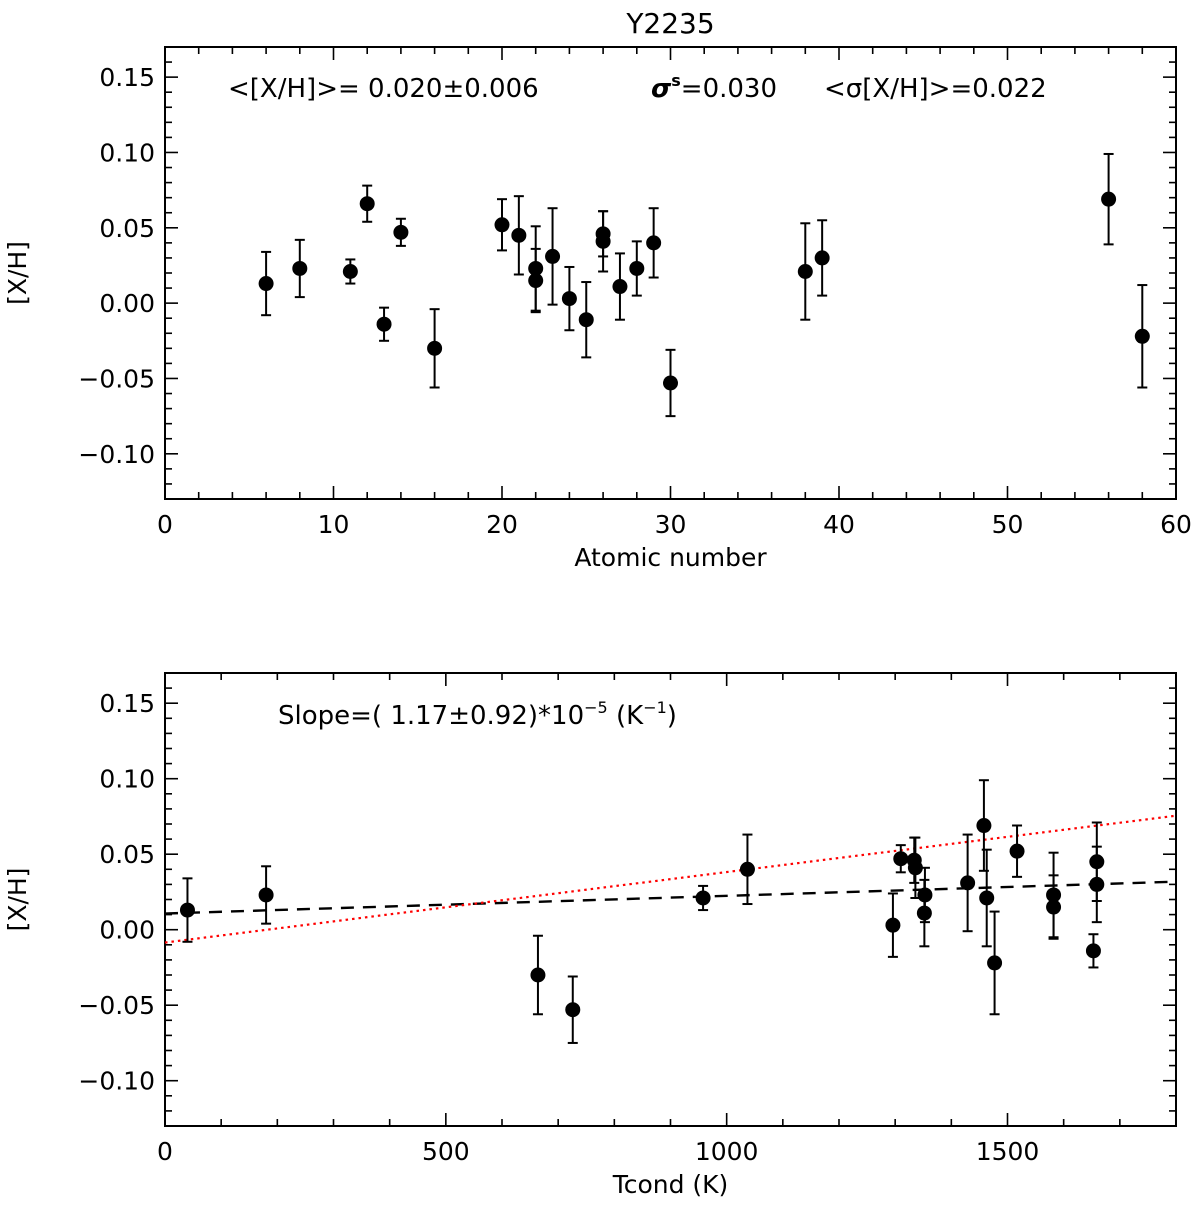 Image resolution: width=1200 pixels, height=1229 pixels. Describe the element at coordinates (1008, 524) in the screenshot. I see `x-tick-label: 50` at that location.